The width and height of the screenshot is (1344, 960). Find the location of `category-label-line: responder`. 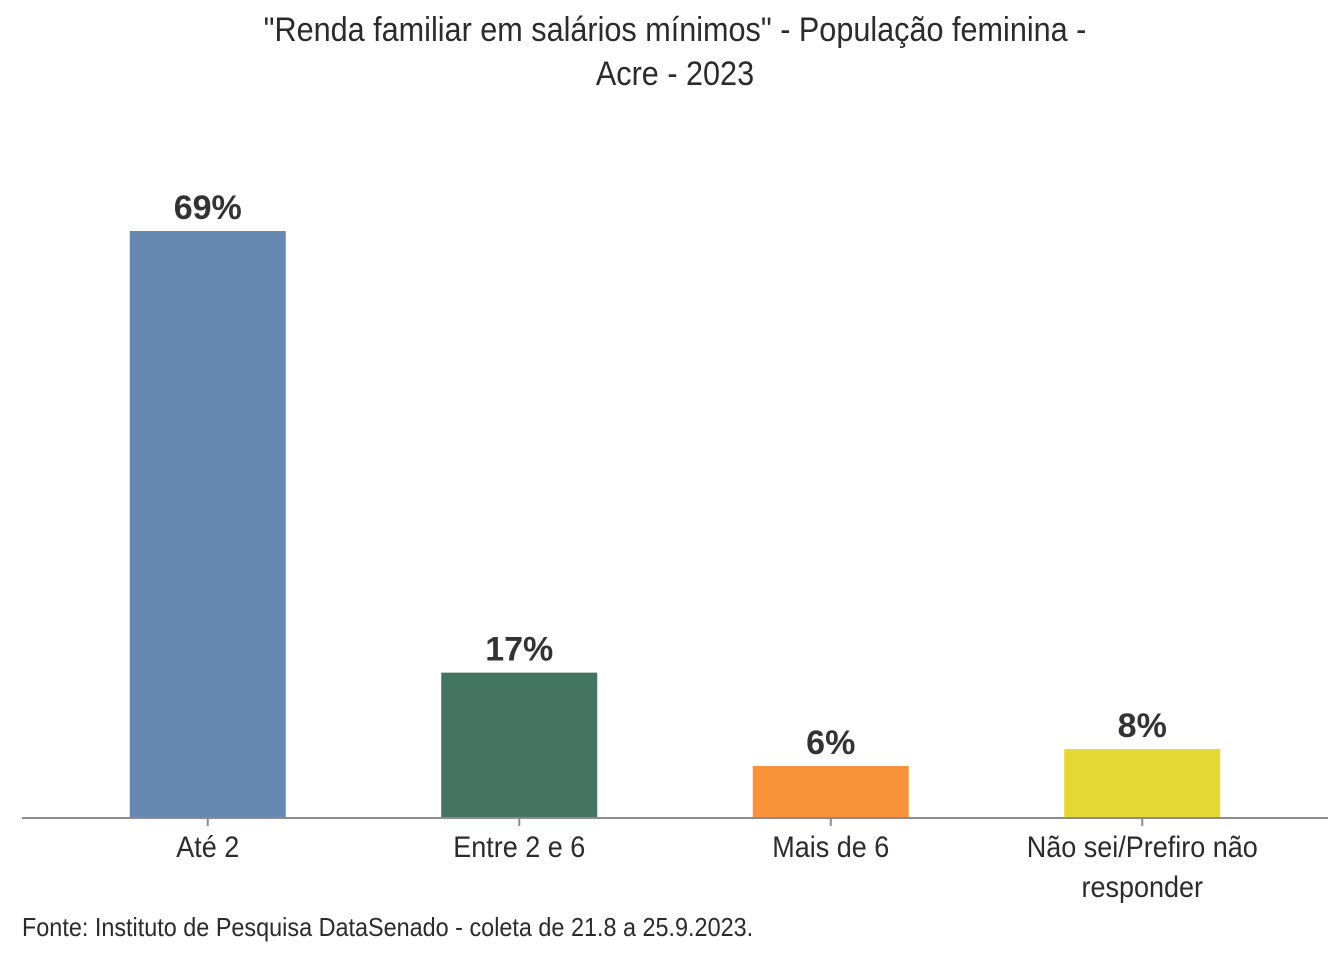

category-label-line: responder is located at coordinates (1143, 888).